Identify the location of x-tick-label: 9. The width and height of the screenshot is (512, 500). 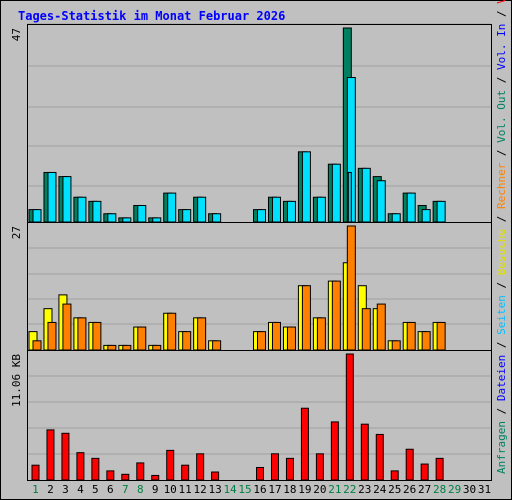
(155, 489).